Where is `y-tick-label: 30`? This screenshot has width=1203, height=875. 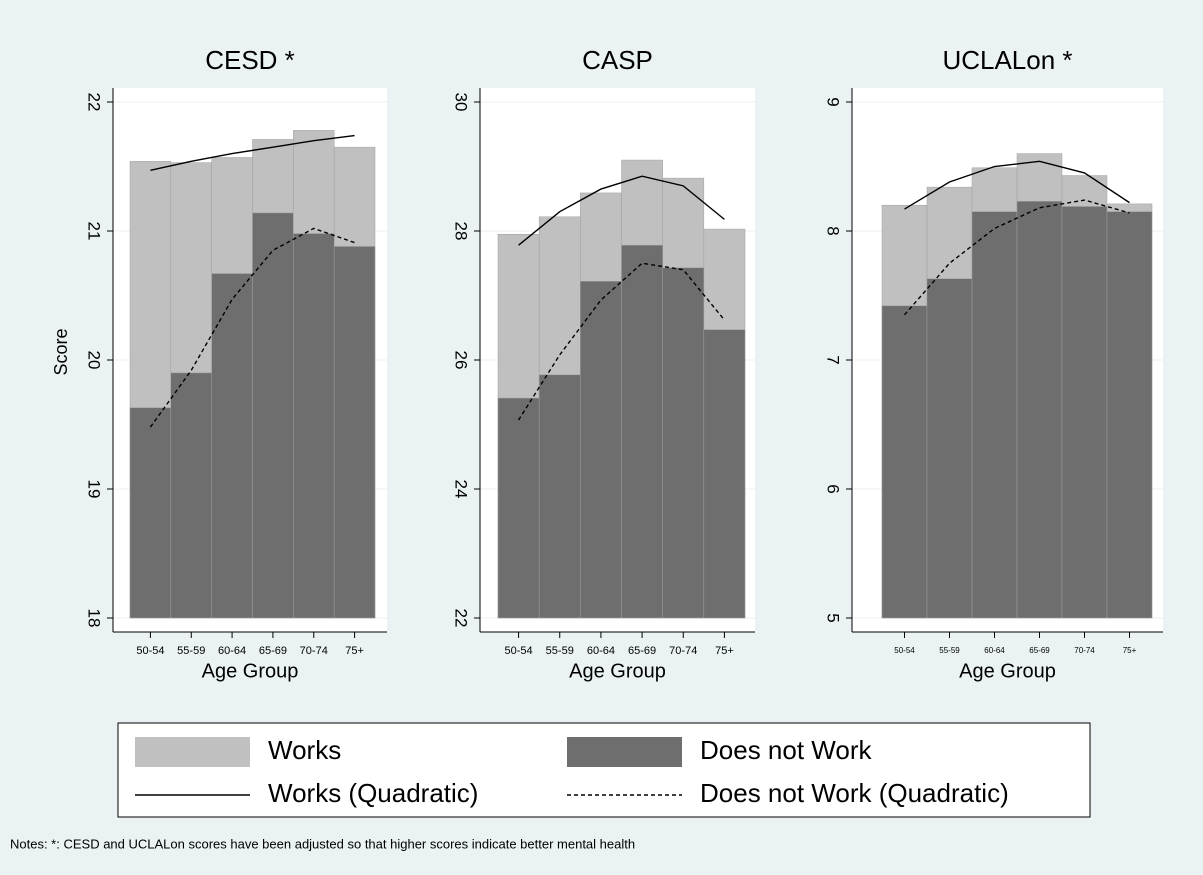 y-tick-label: 30 is located at coordinates (461, 102).